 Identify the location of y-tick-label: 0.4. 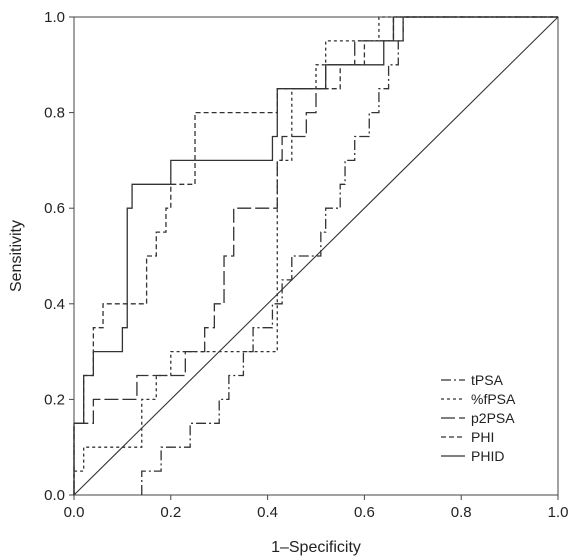
(54, 304).